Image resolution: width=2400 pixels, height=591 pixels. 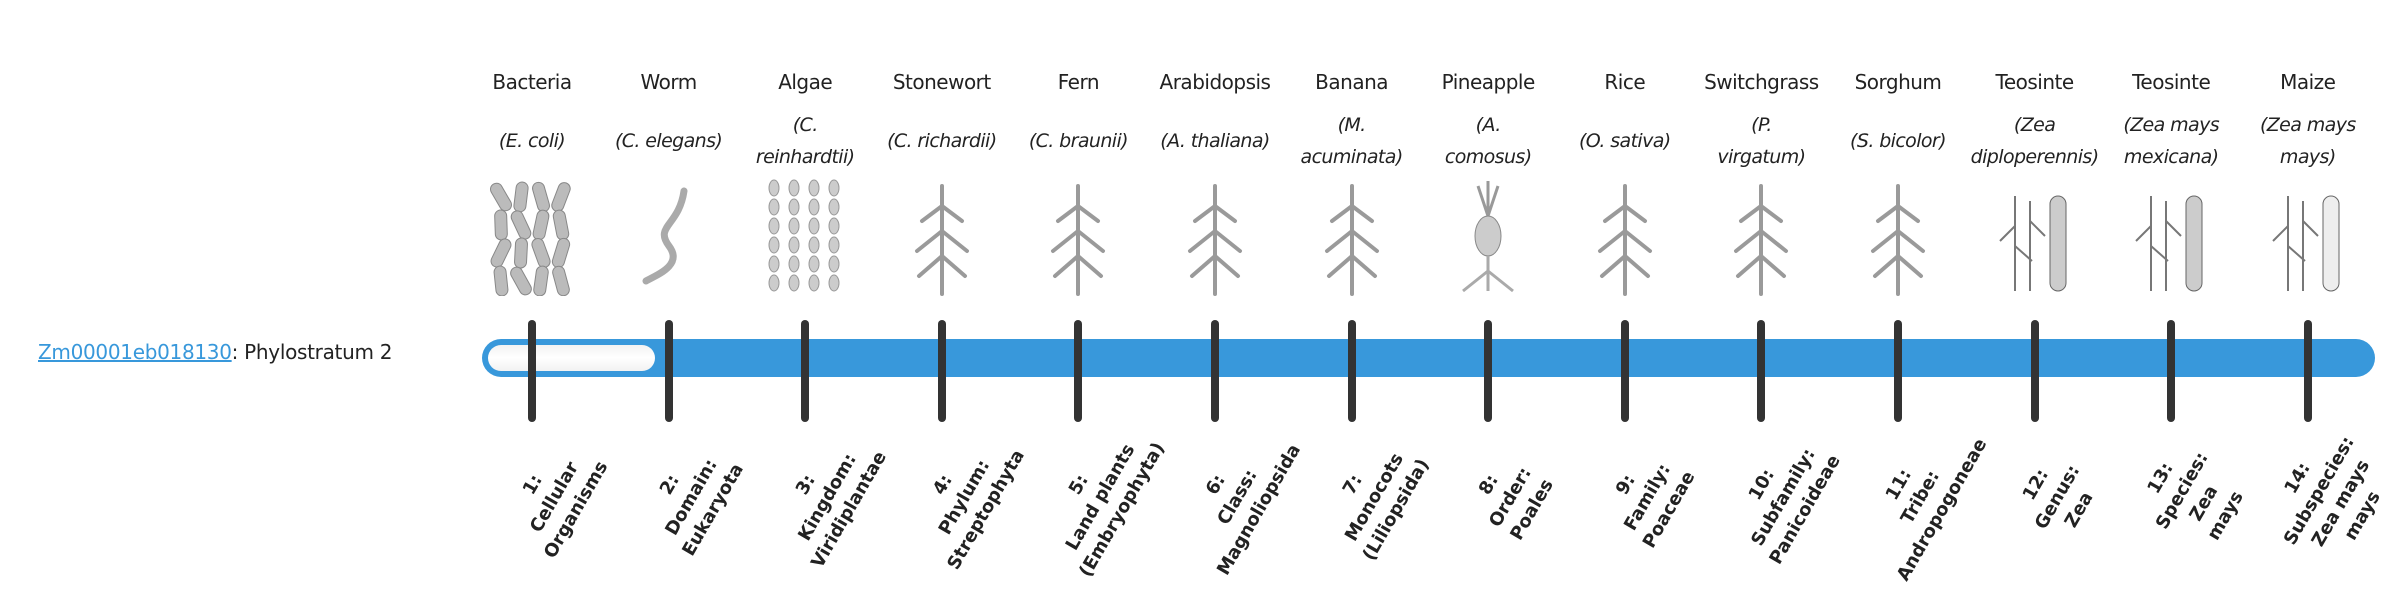 What do you see at coordinates (2171, 141) in the screenshot?
I see `organism-scientific-name: (Zea mays mexicana)` at bounding box center [2171, 141].